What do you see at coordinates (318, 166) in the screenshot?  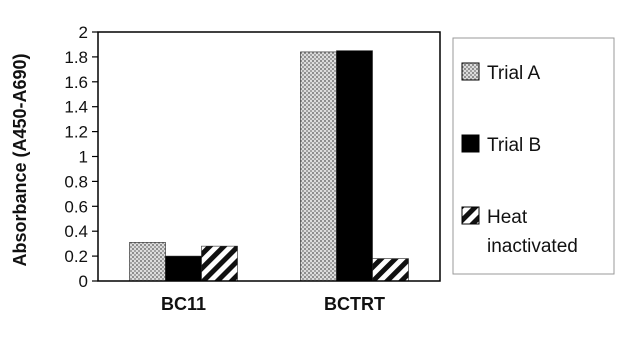 I see `bar-trial-a-bctrt` at bounding box center [318, 166].